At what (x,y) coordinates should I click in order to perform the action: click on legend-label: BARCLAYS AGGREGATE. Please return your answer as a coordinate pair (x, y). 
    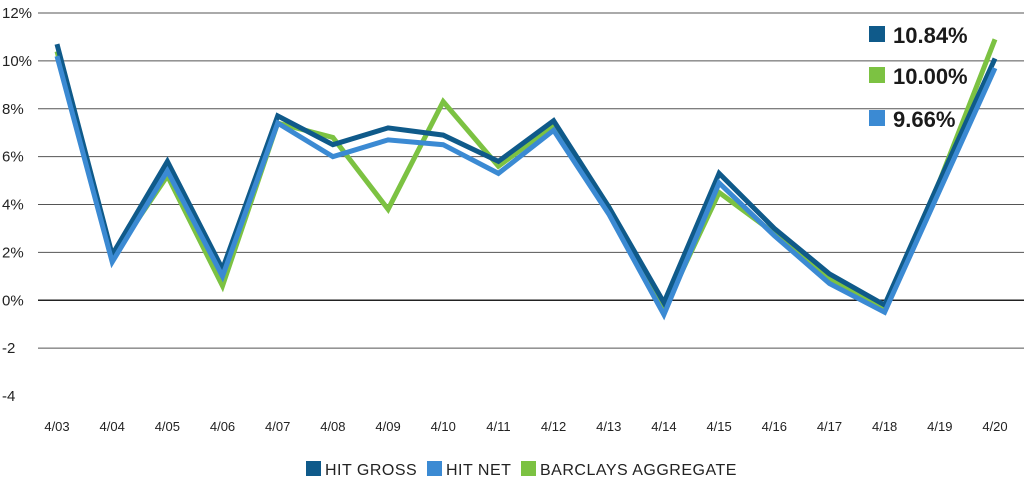
    Looking at the image, I should click on (638, 470).